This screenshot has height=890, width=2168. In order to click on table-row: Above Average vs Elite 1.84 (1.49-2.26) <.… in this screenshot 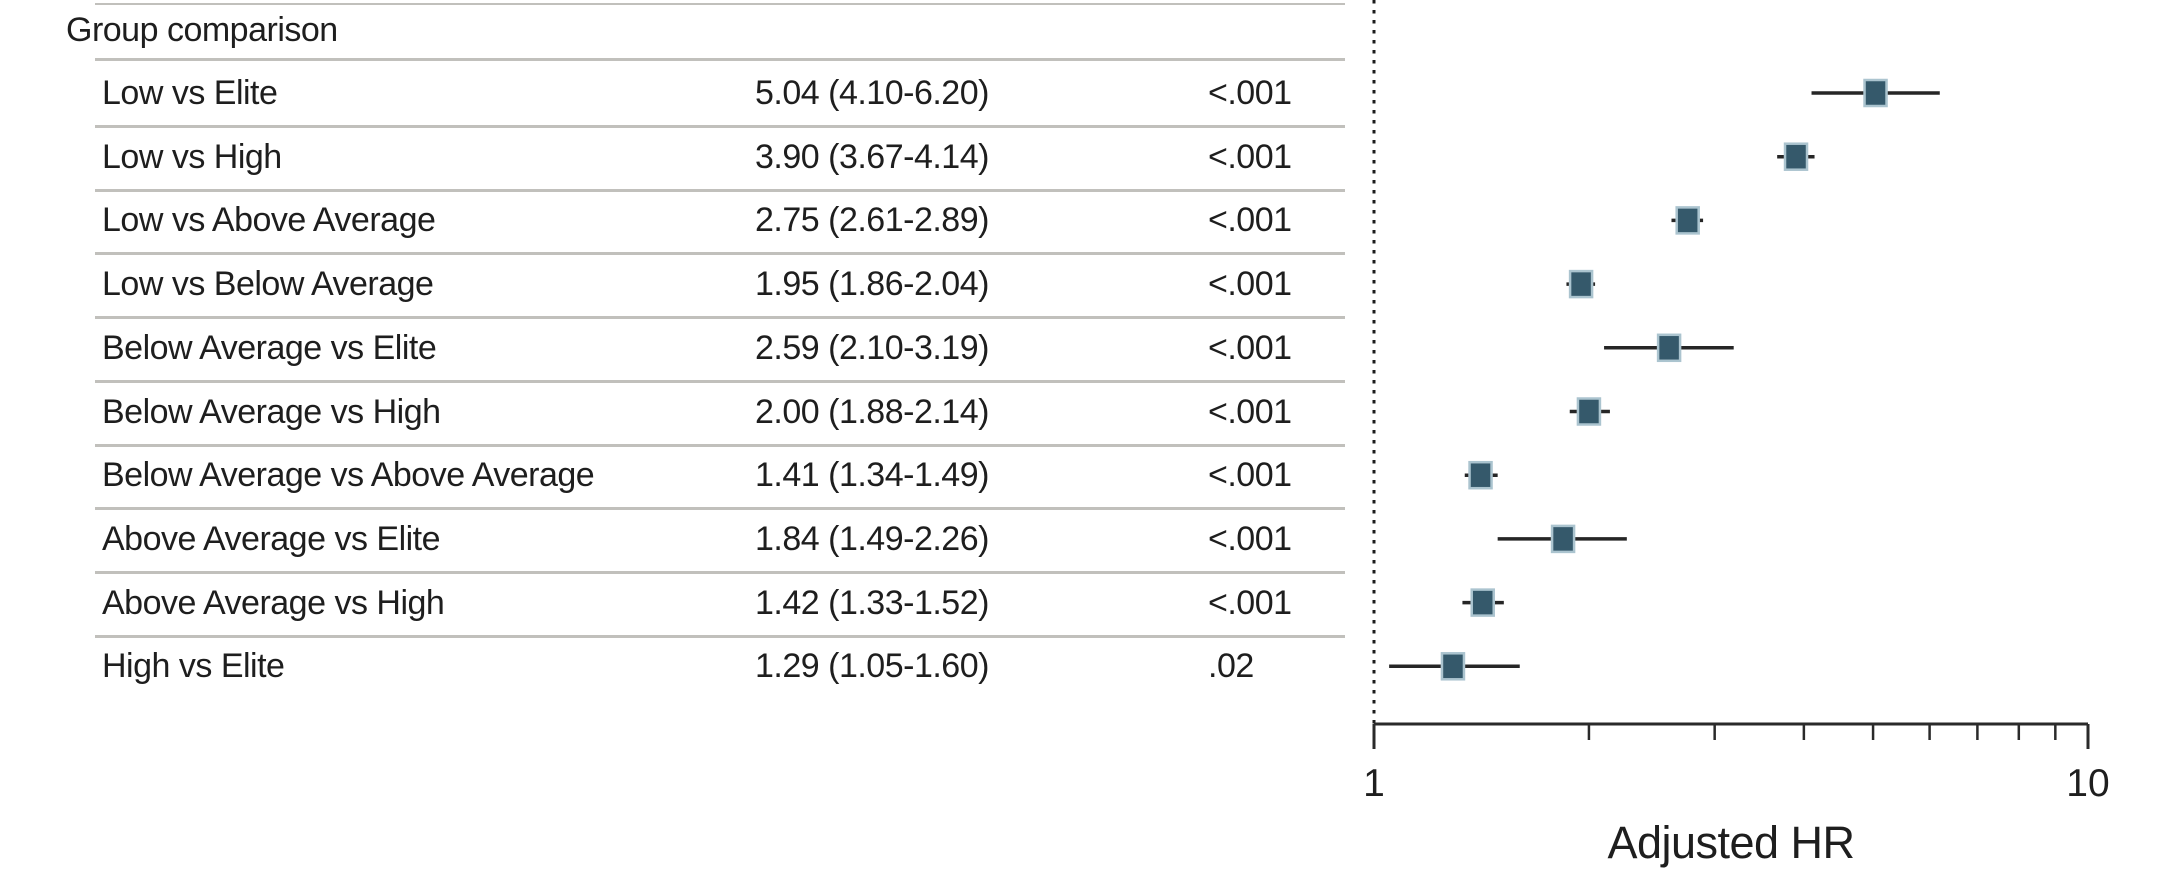, I will do `click(720, 540)`.